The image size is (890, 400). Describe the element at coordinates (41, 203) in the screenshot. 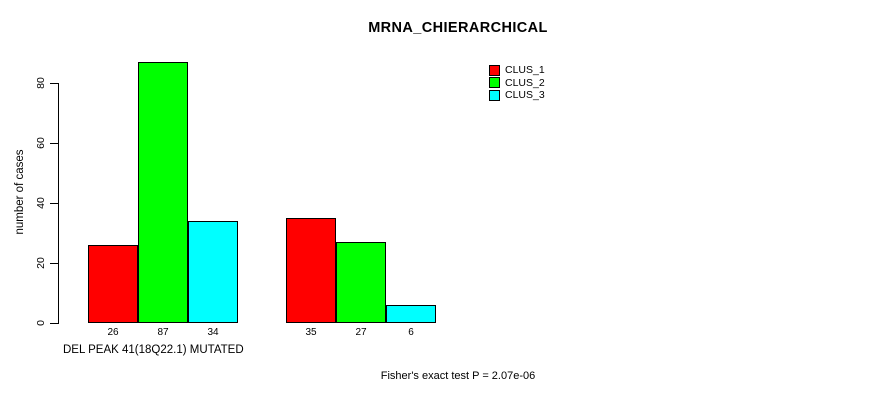

I see `y-tick-label: 40` at that location.